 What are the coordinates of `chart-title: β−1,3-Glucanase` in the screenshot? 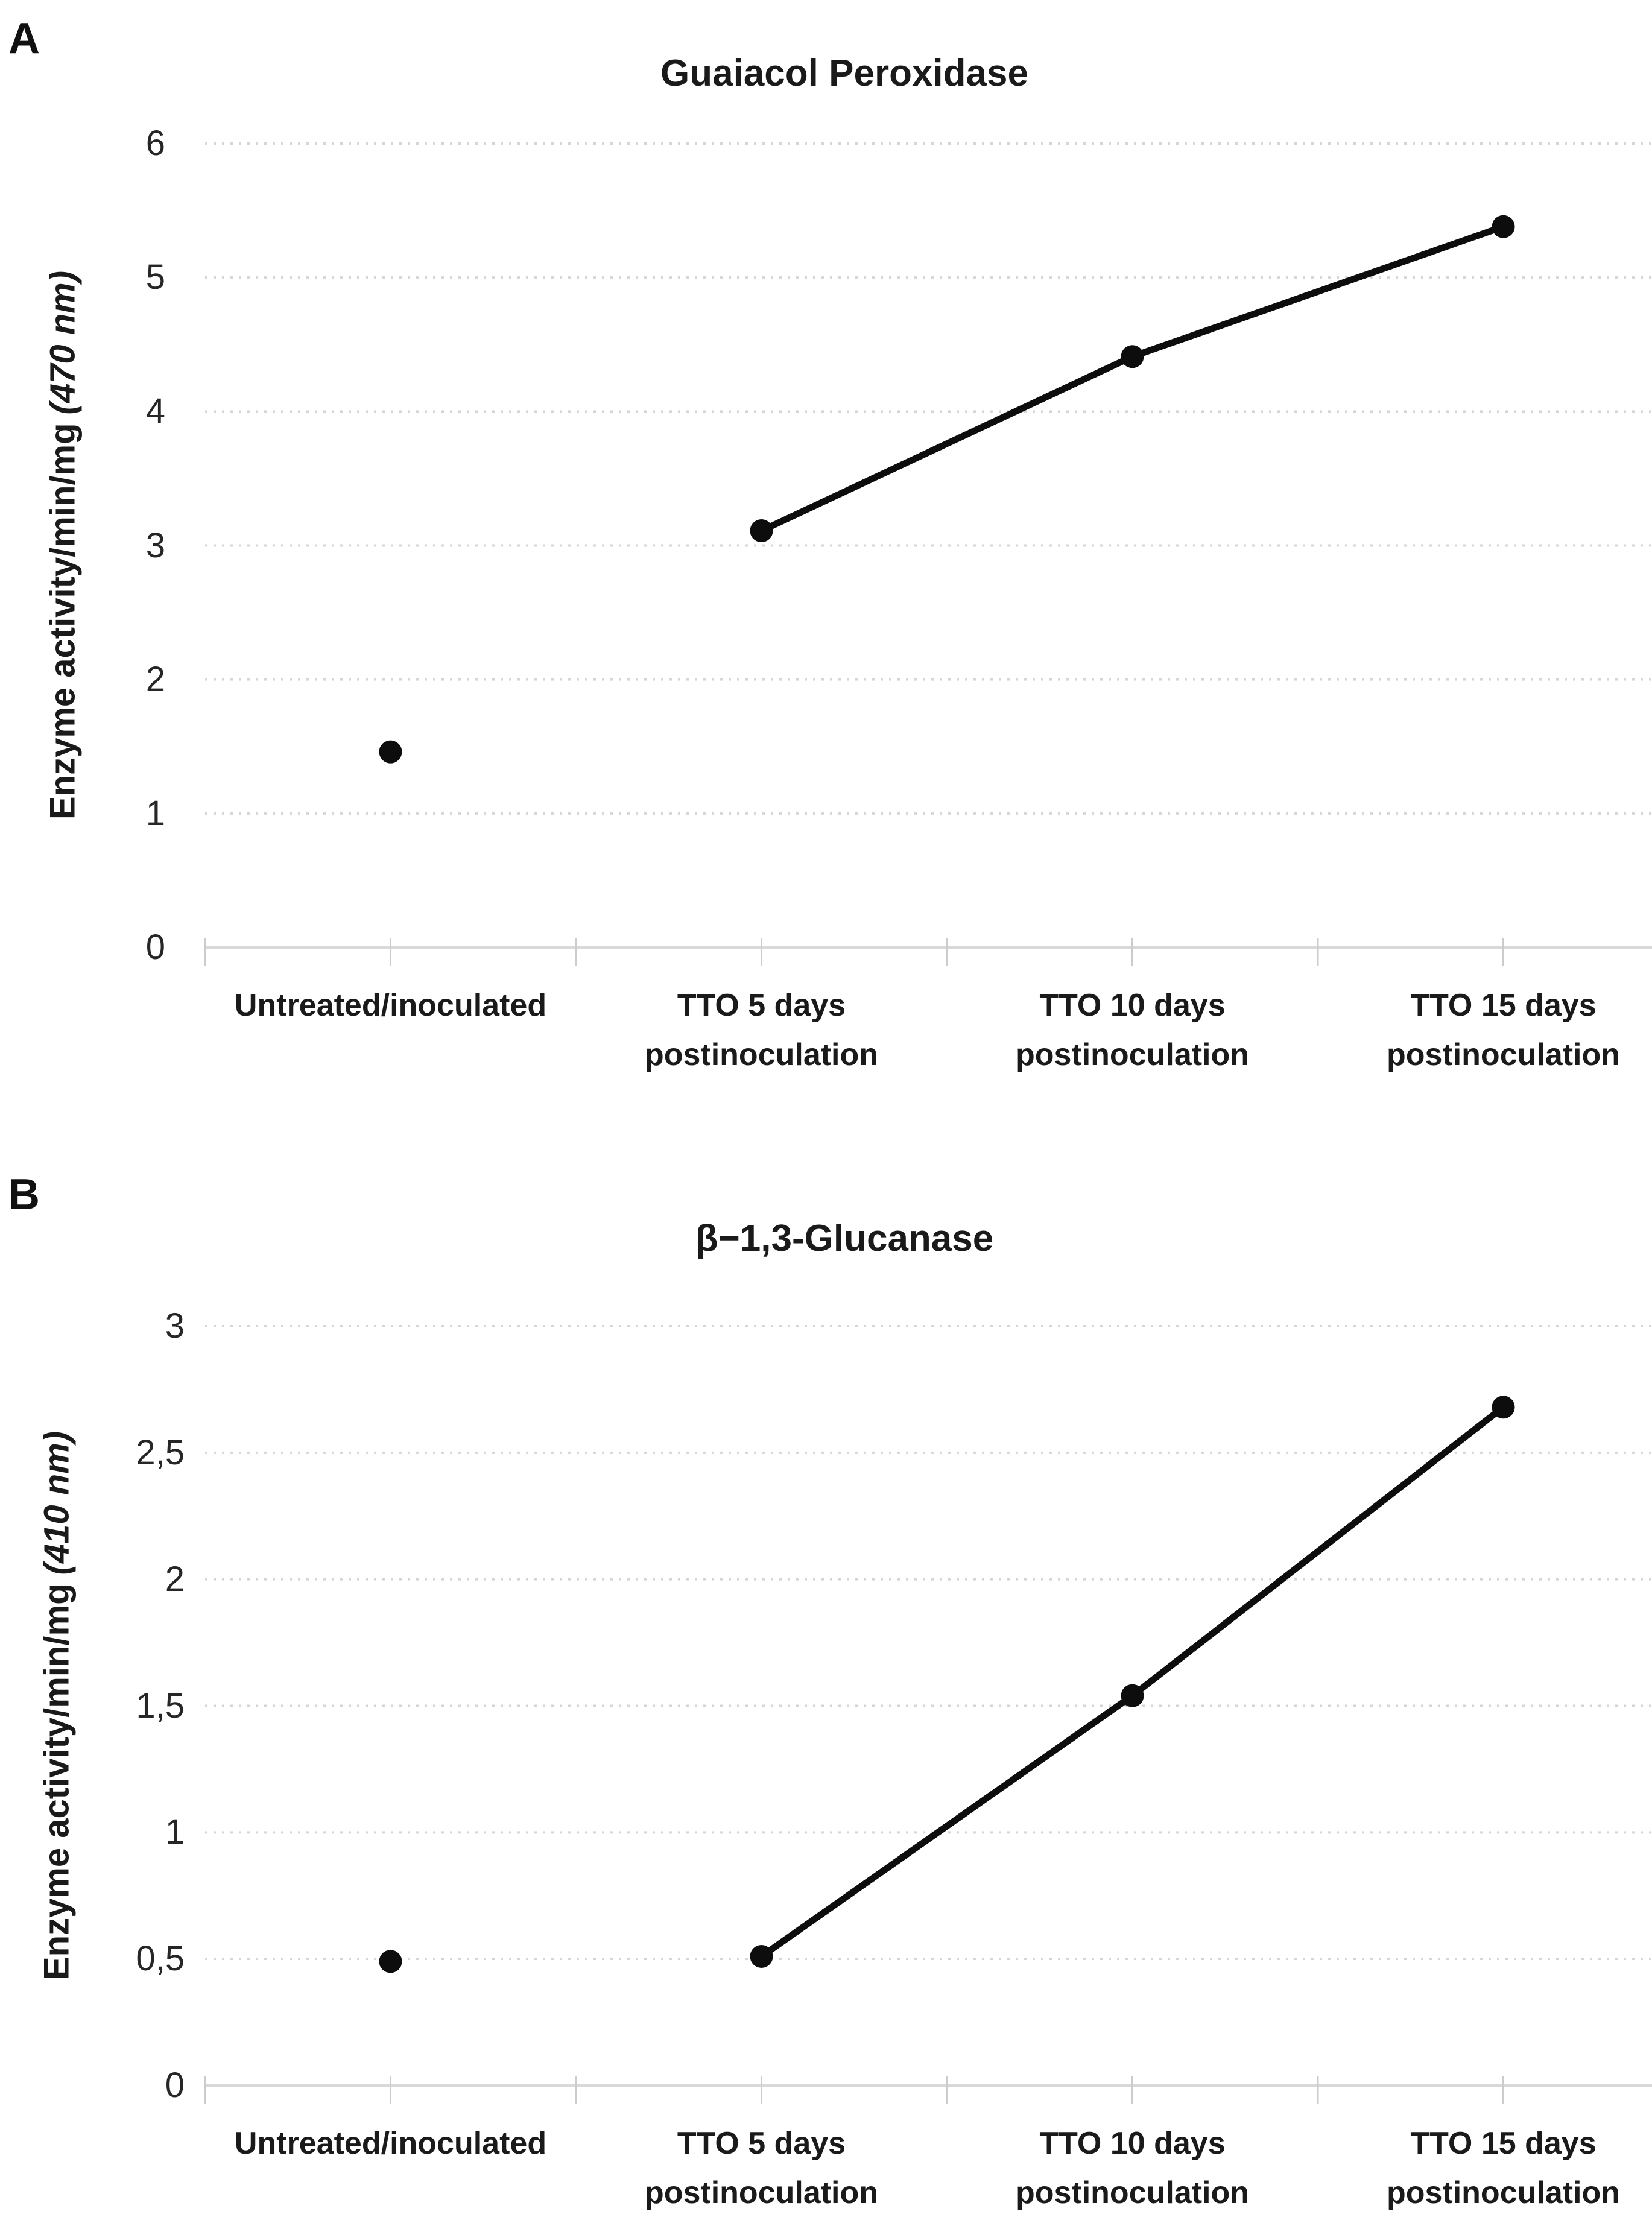 It's located at (844, 1238).